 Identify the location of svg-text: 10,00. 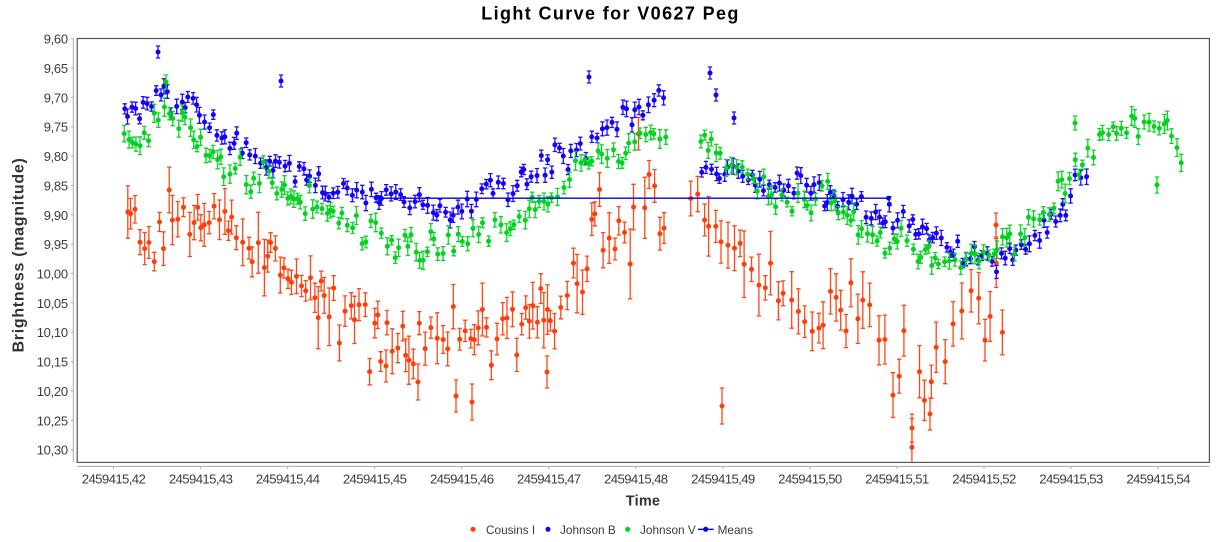
(52, 274).